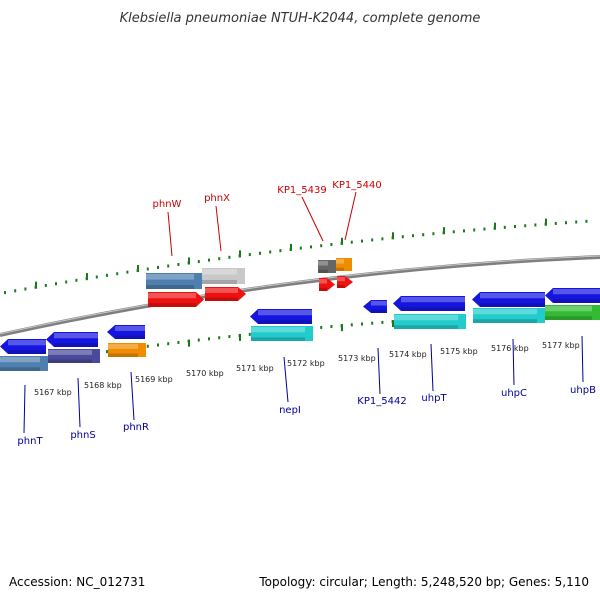 The height and width of the screenshot is (605, 600). I want to click on gene-arrow-KP1_5439-body, so click(327, 284).